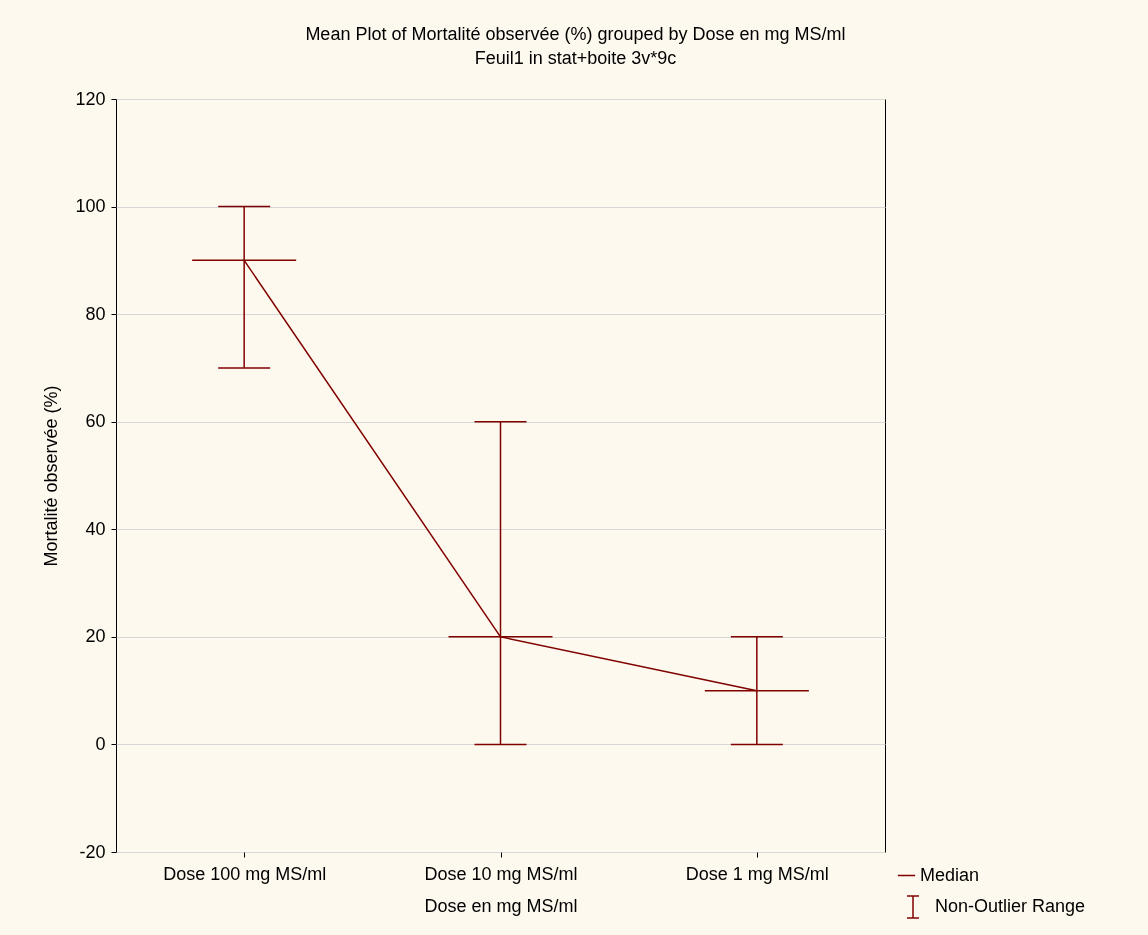  Describe the element at coordinates (100, 743) in the screenshot. I see `y-tick-label: 0` at that location.